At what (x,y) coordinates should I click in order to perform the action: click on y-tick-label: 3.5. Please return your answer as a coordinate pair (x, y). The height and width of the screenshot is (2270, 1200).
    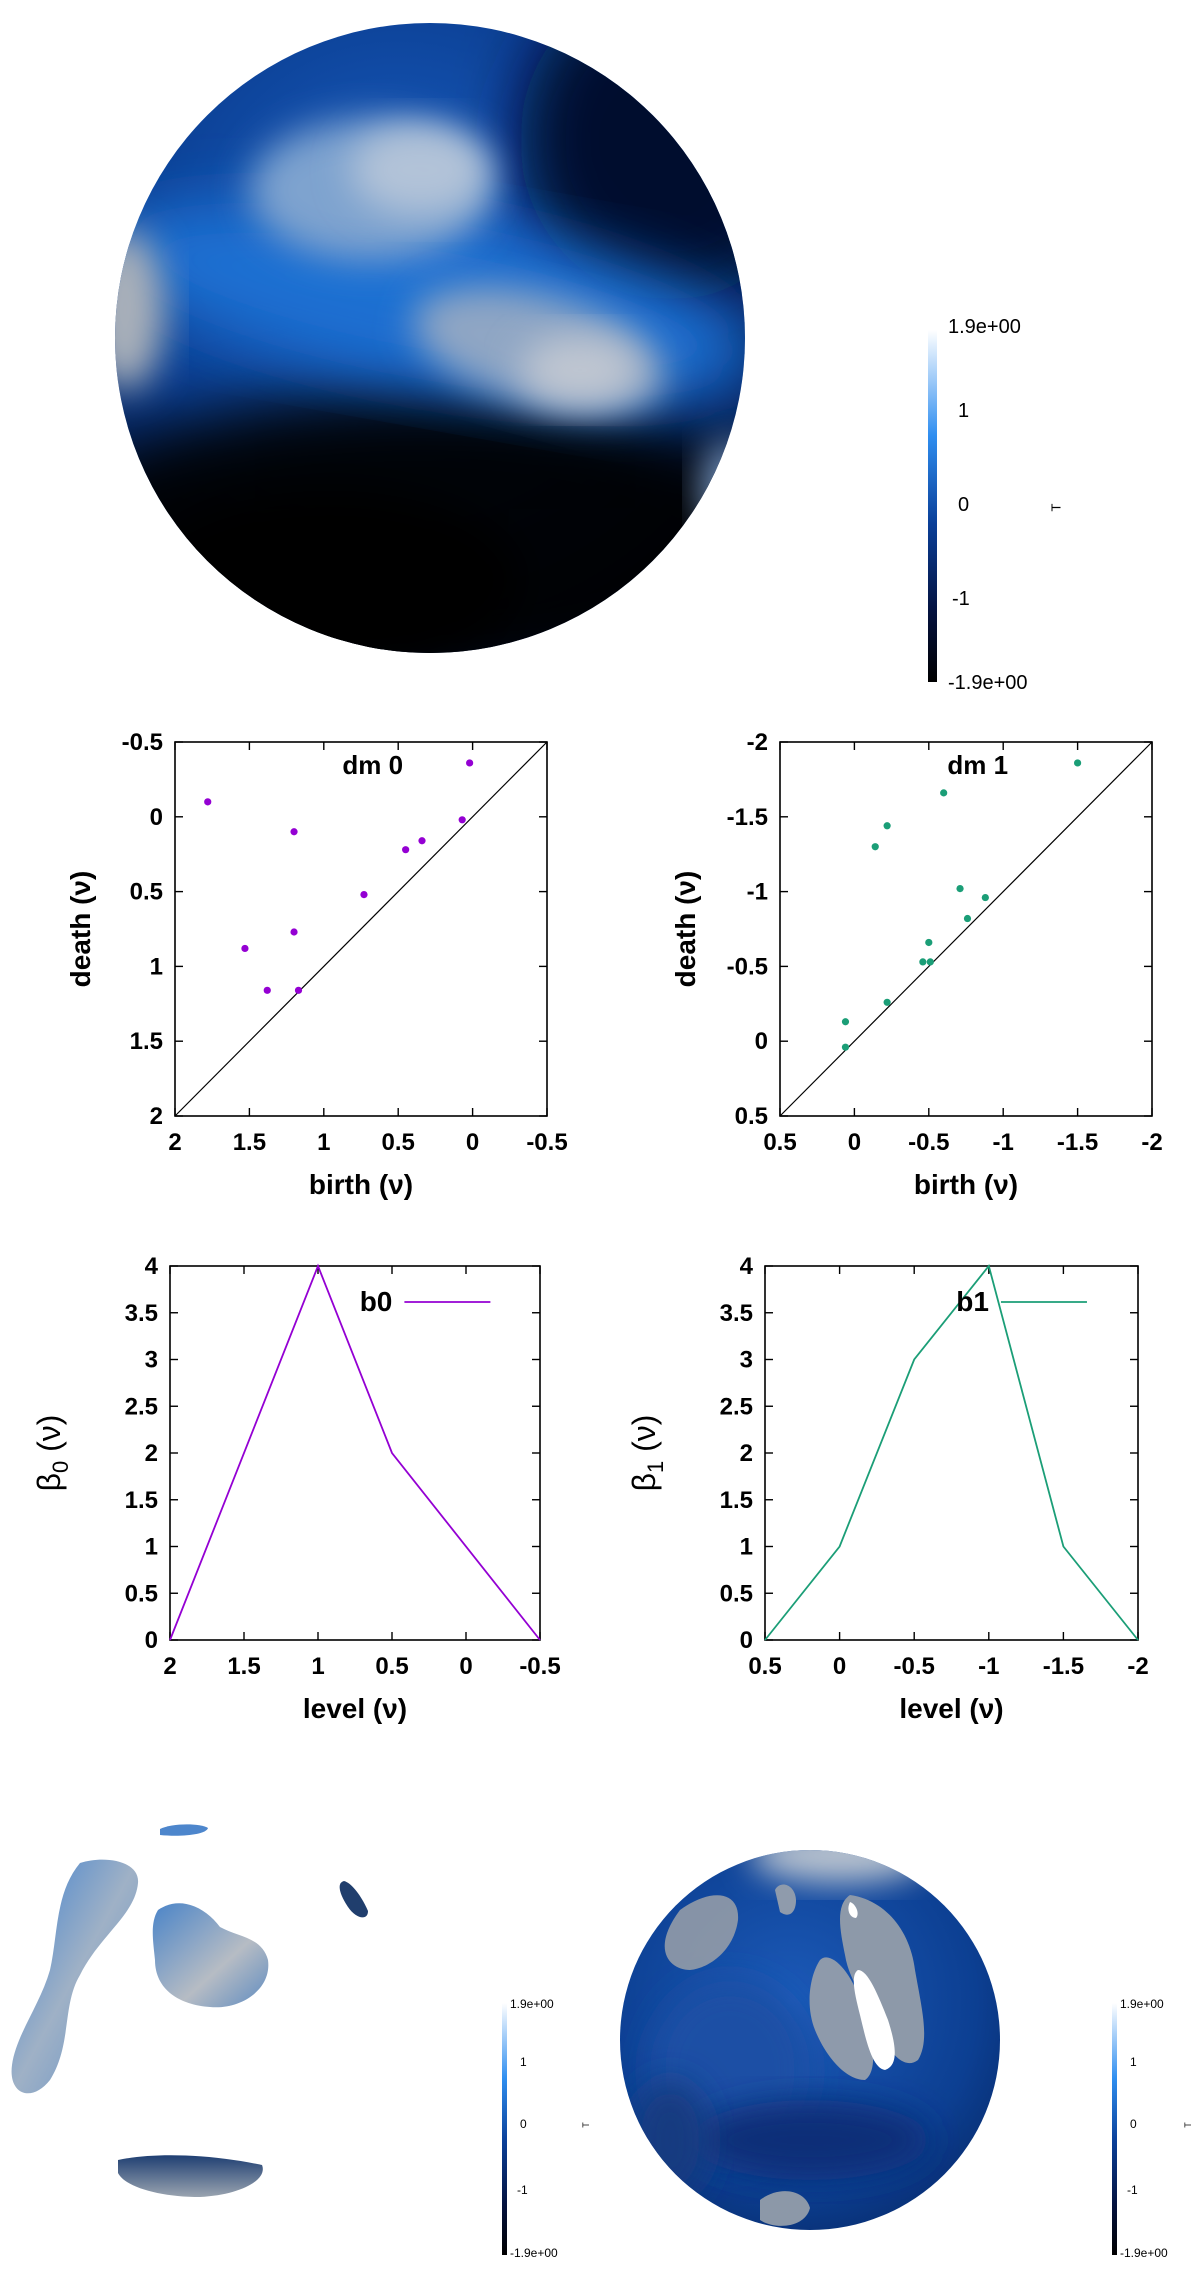
    Looking at the image, I should click on (736, 1313).